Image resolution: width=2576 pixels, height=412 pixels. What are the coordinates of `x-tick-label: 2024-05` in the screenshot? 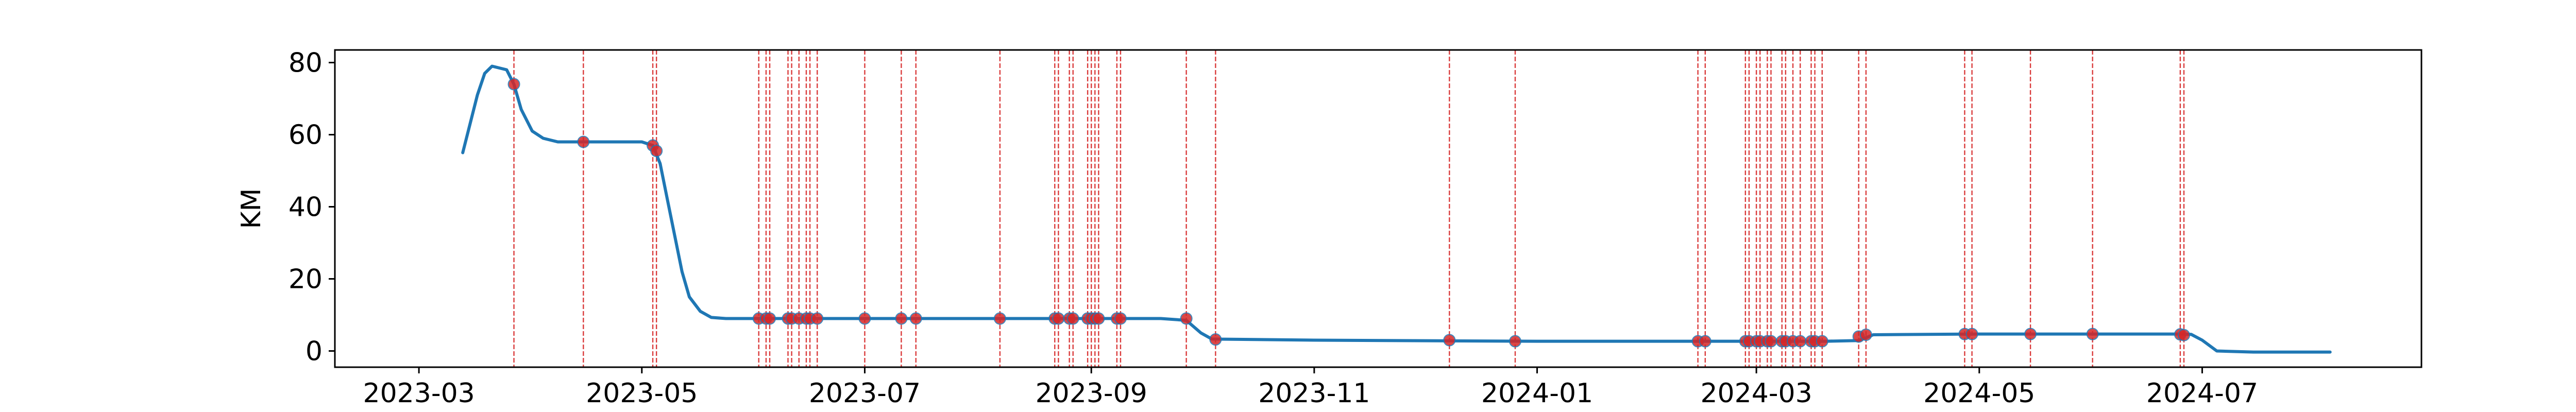 It's located at (1979, 393).